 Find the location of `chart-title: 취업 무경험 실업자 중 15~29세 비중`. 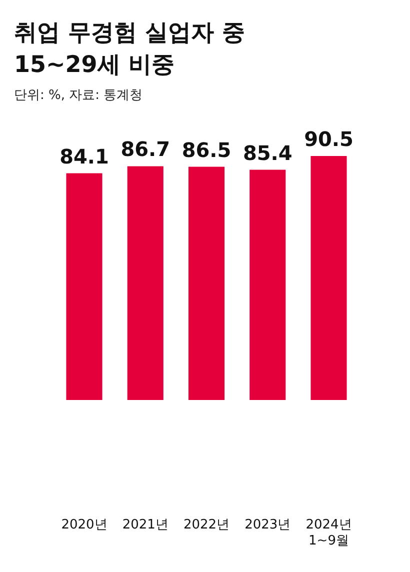

chart-title: 취업 무경험 실업자 중 15~29세 비중 is located at coordinates (130, 49).